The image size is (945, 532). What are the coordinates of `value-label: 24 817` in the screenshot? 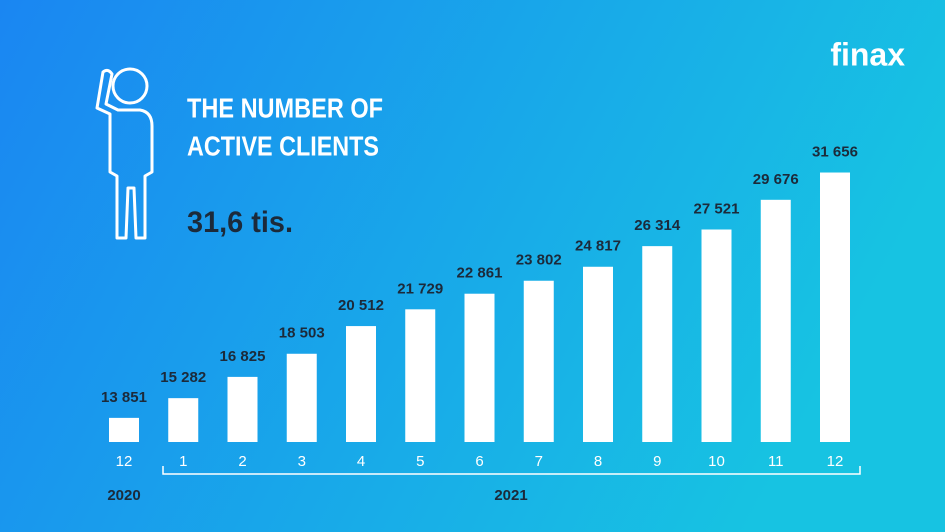 It's located at (598, 246).